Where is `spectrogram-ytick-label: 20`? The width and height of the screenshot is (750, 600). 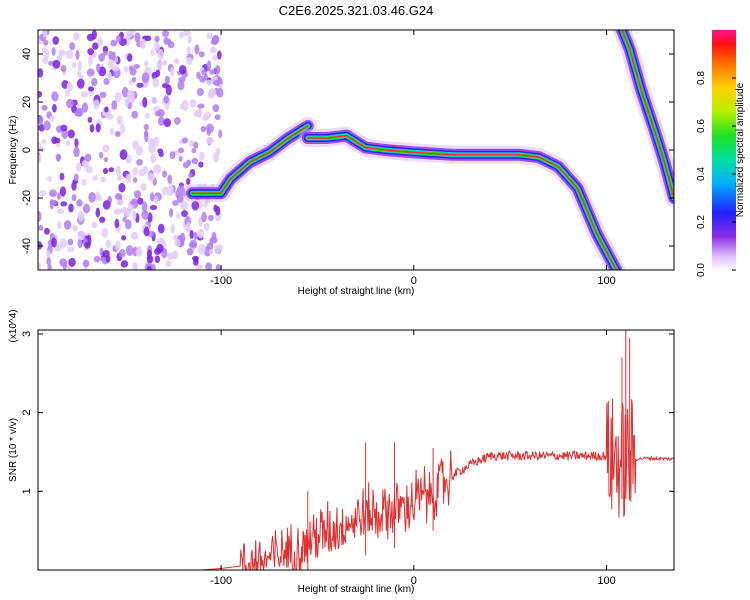 spectrogram-ytick-label: 20 is located at coordinates (27, 102).